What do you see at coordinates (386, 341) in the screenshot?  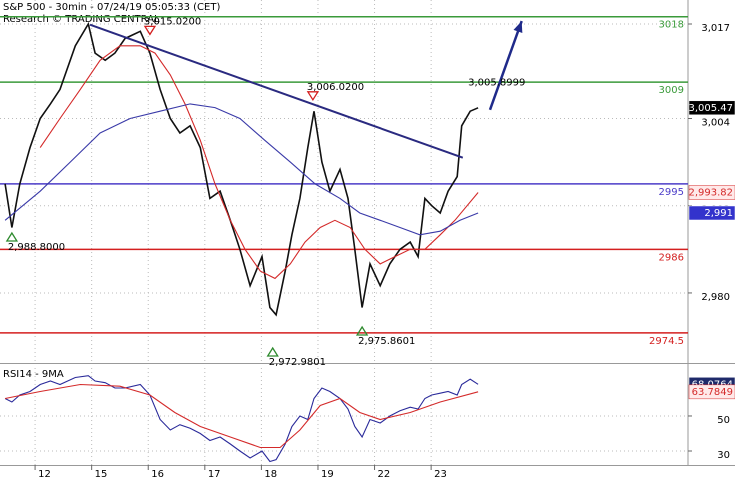 I see `annotation: 2,975.8601` at bounding box center [386, 341].